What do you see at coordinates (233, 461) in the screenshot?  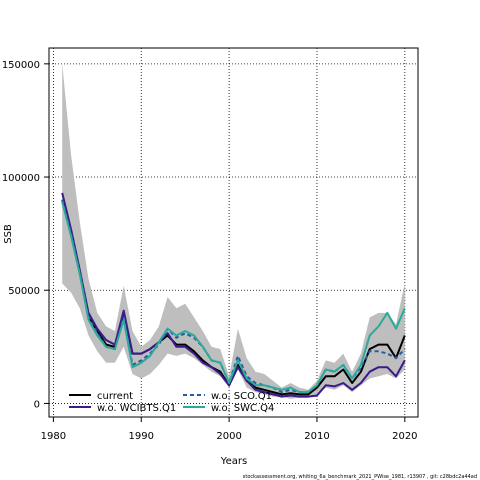 I see `x-axis-label: Years` at bounding box center [233, 461].